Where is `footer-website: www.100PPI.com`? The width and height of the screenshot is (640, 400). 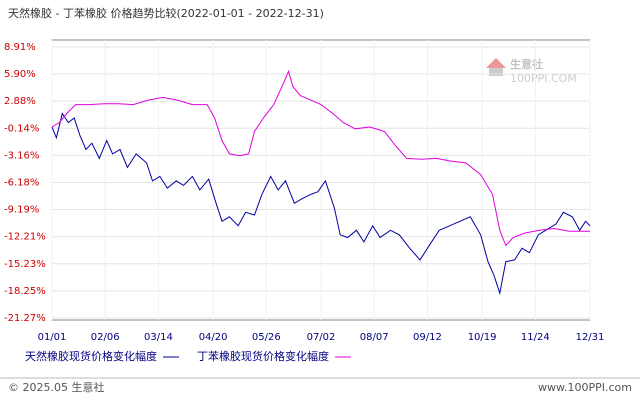 footer-website: www.100PPI.com is located at coordinates (585, 387).